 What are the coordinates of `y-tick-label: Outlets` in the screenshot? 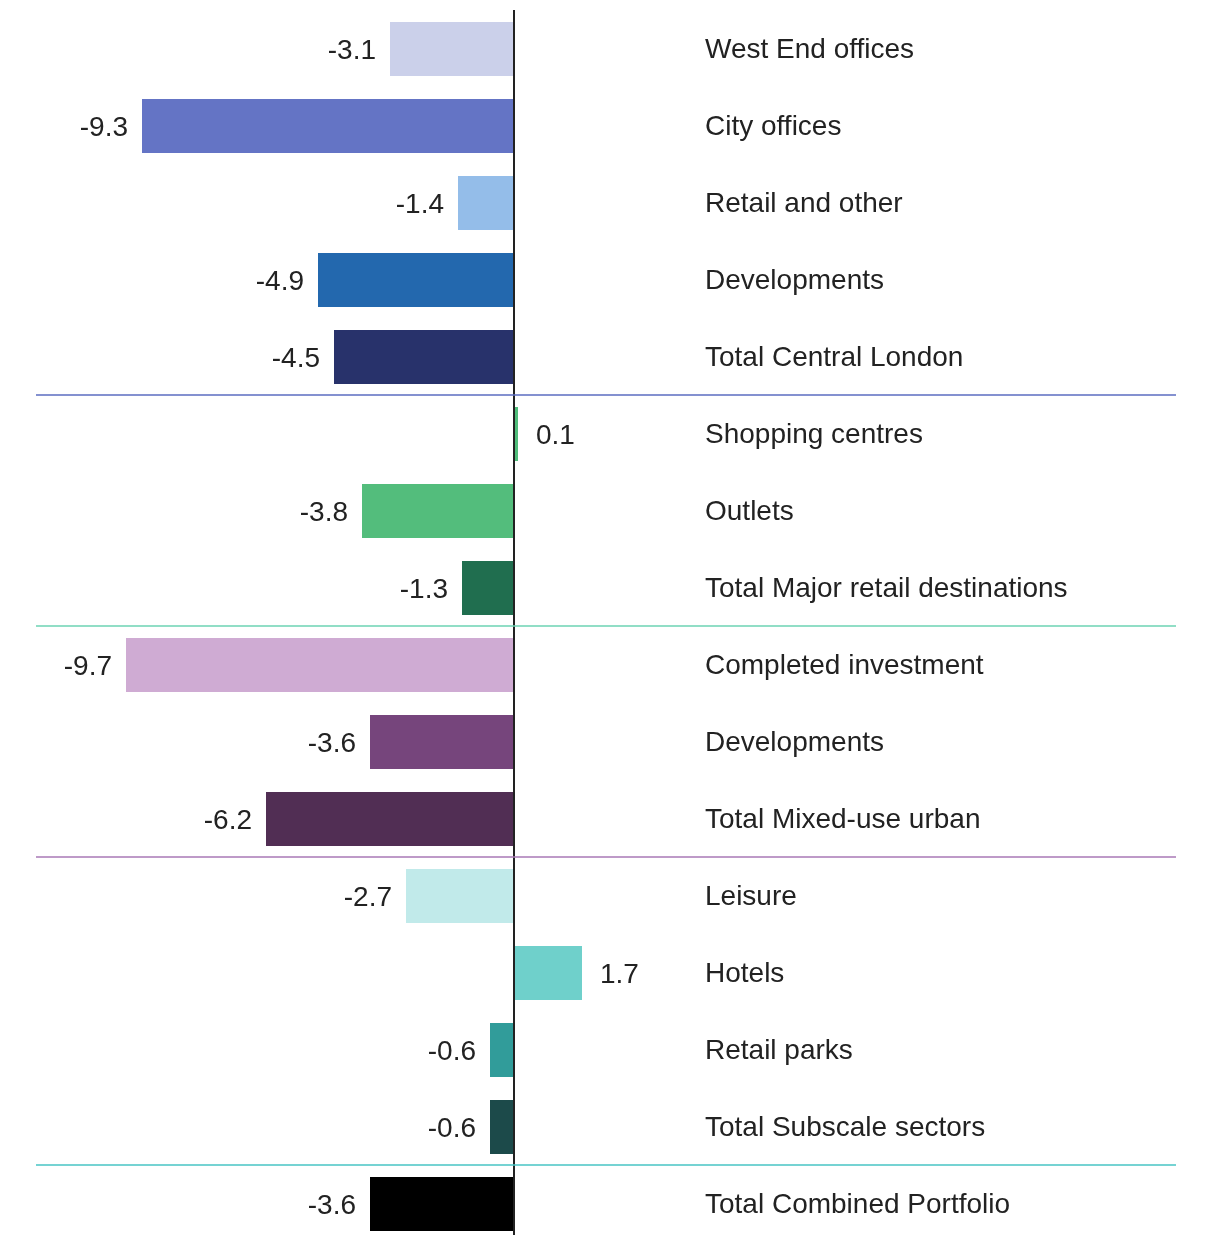 It's located at (749, 511).